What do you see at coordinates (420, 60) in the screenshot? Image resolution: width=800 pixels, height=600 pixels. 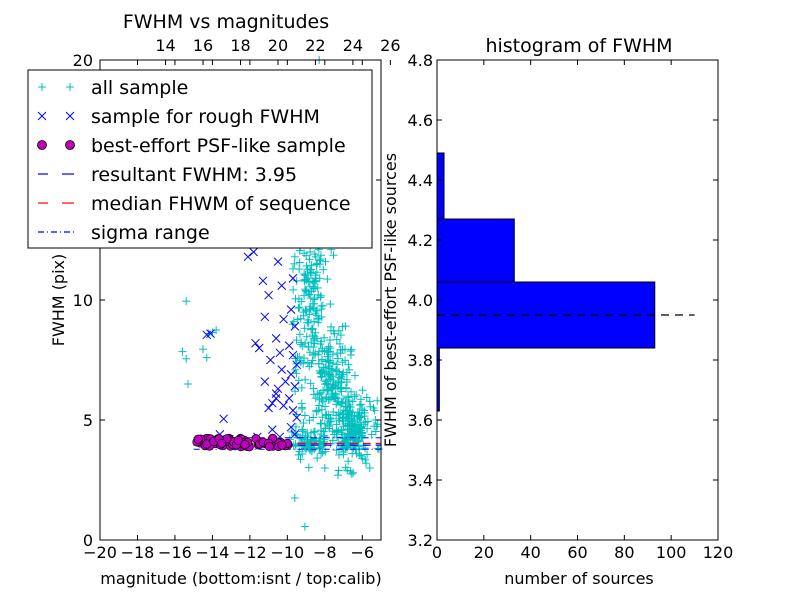 I see `y-tick-label: 4.8` at bounding box center [420, 60].